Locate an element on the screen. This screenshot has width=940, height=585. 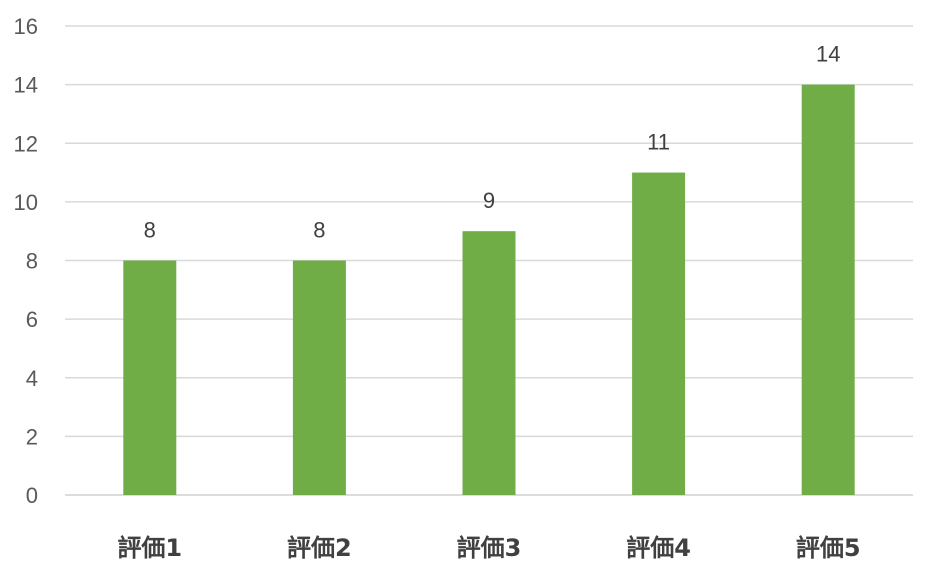
y-tick-label: 10 is located at coordinates (26, 202).